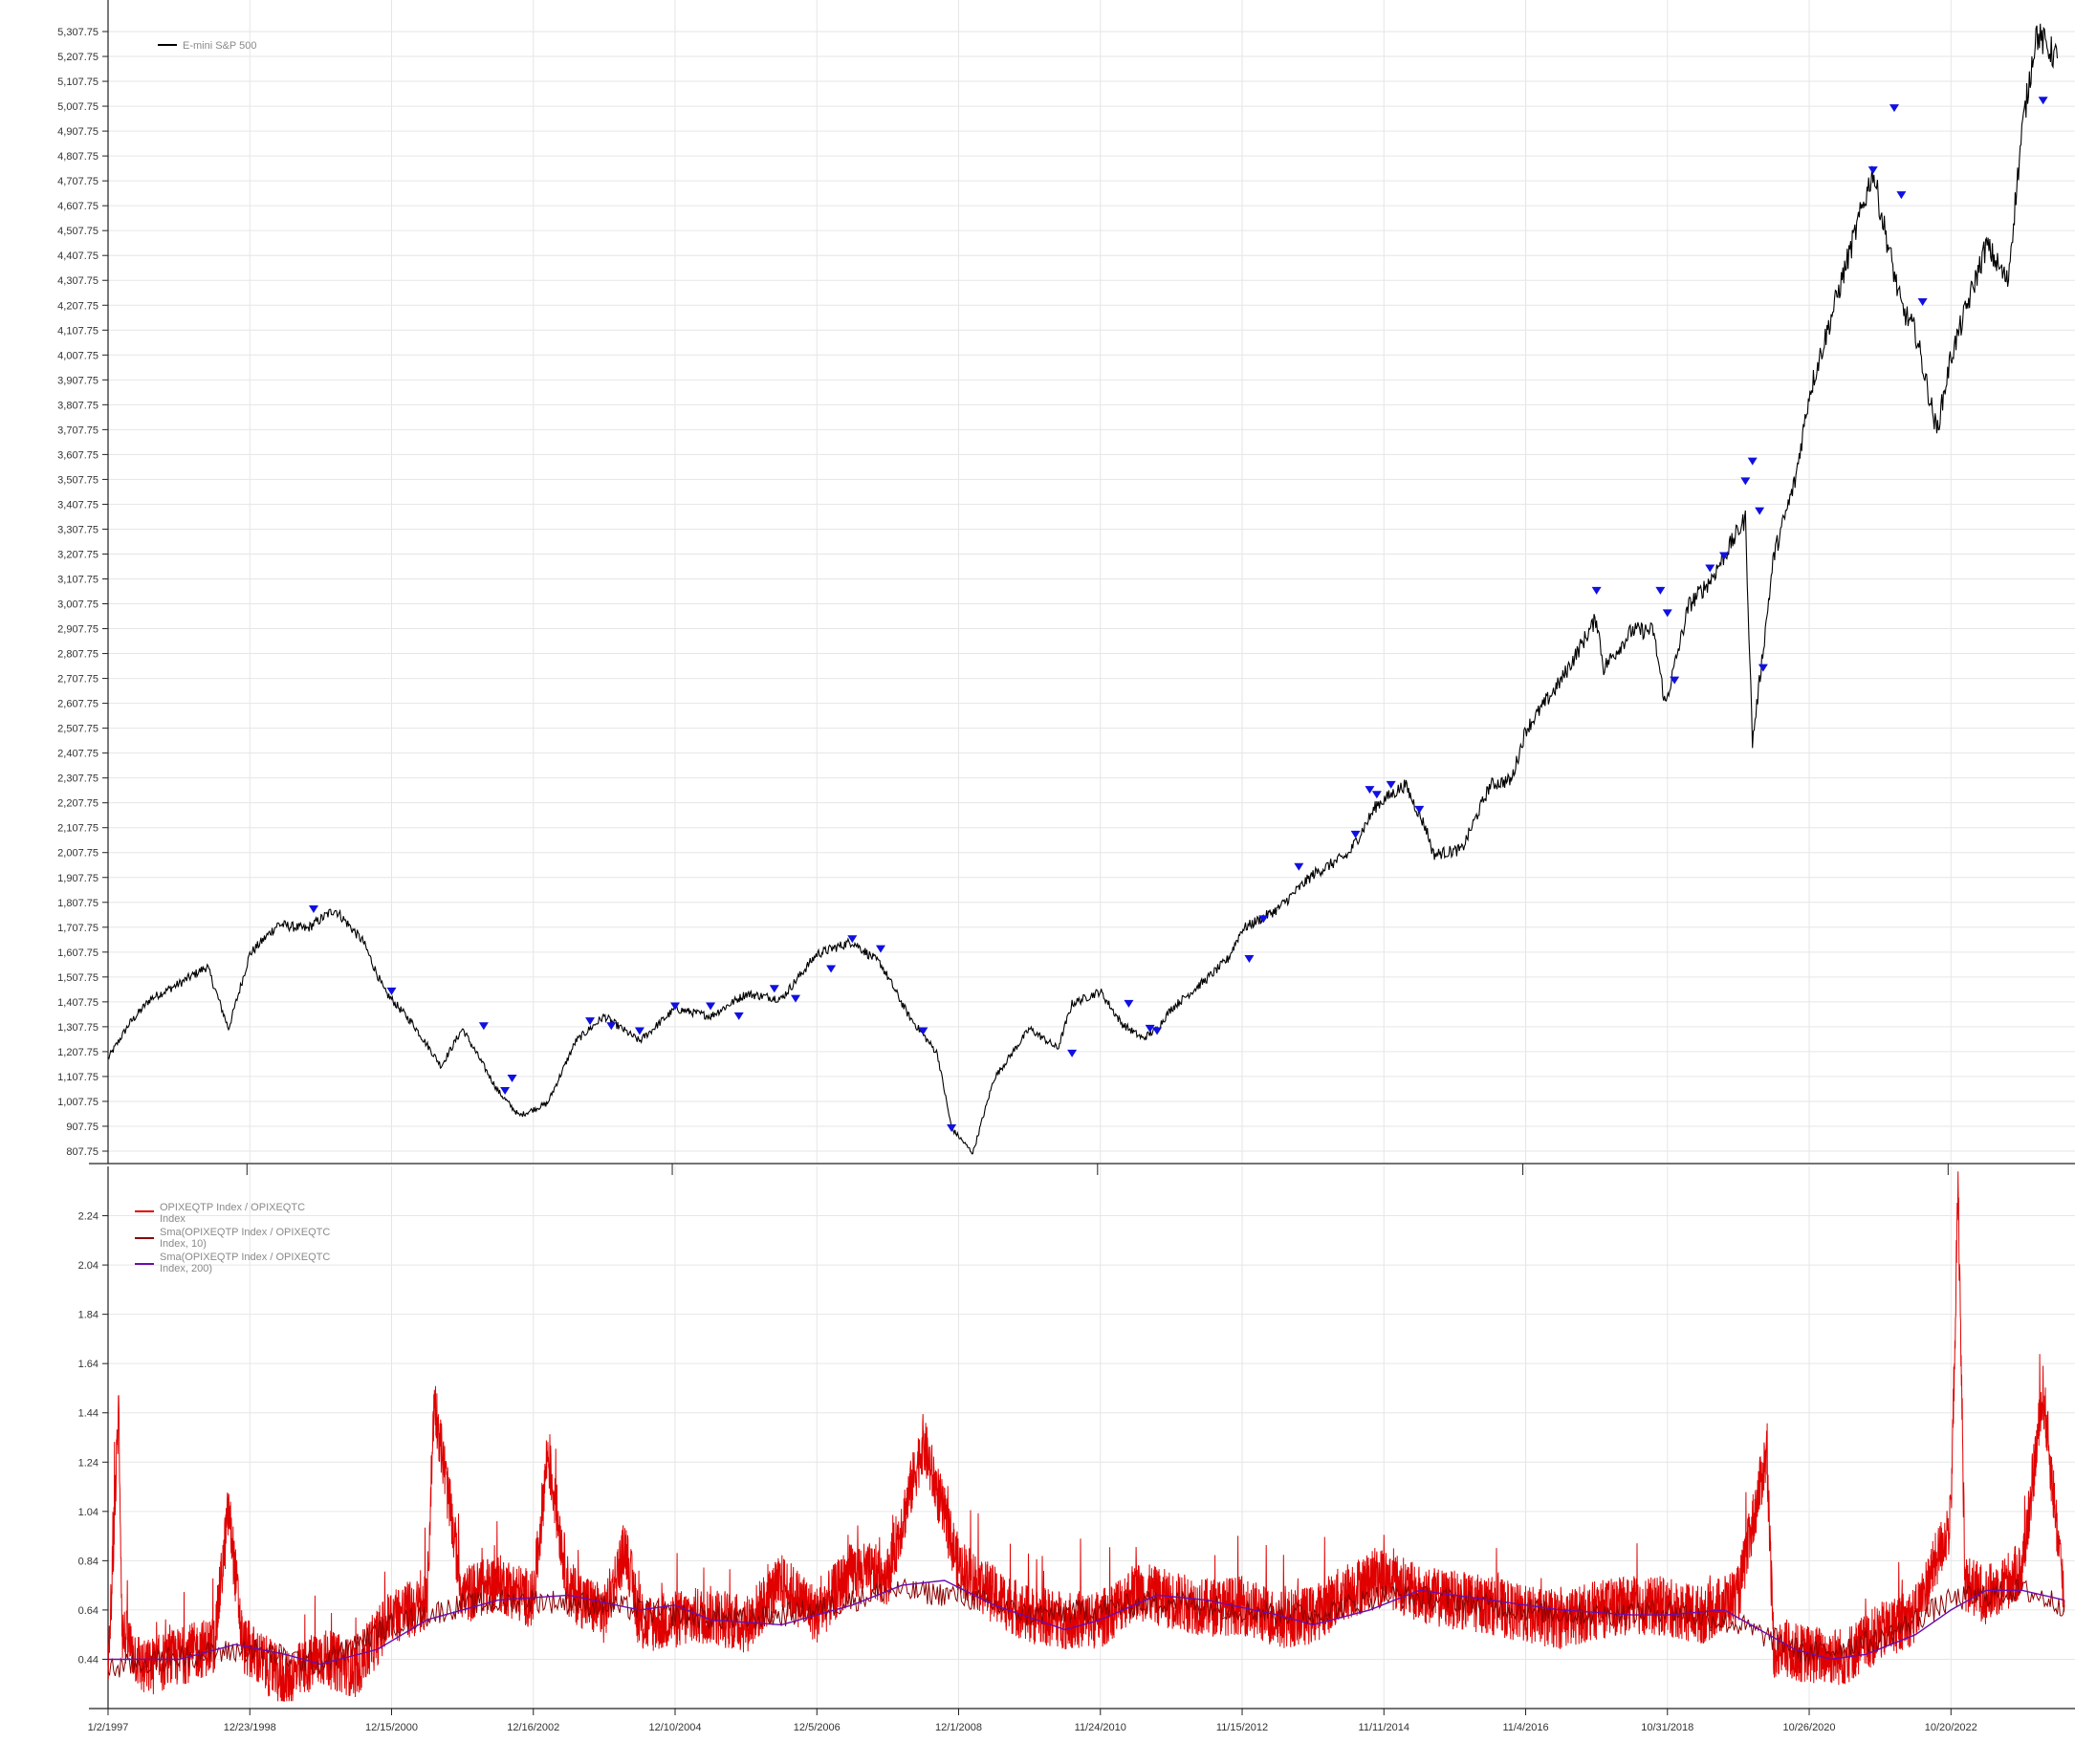  What do you see at coordinates (1242, 1727) in the screenshot?
I see `xtick-label-8: 11/15/2012` at bounding box center [1242, 1727].